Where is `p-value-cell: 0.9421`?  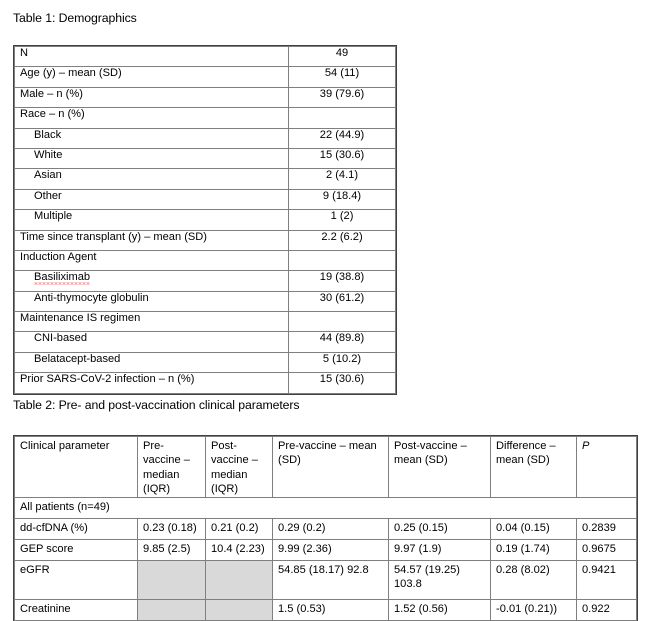
p-value-cell: 0.9421 is located at coordinates (606, 580).